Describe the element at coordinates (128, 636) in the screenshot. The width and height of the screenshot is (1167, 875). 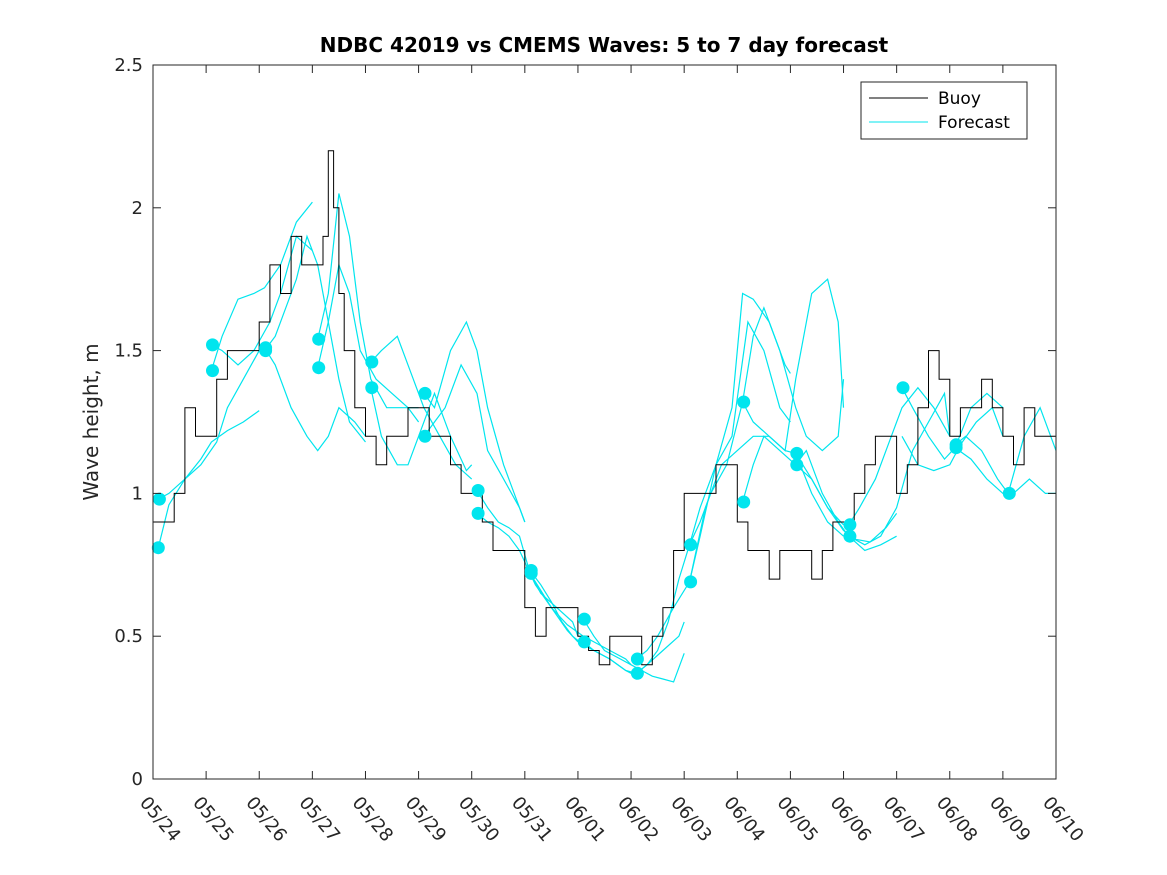
I see `y-tick-label: 0.5` at that location.